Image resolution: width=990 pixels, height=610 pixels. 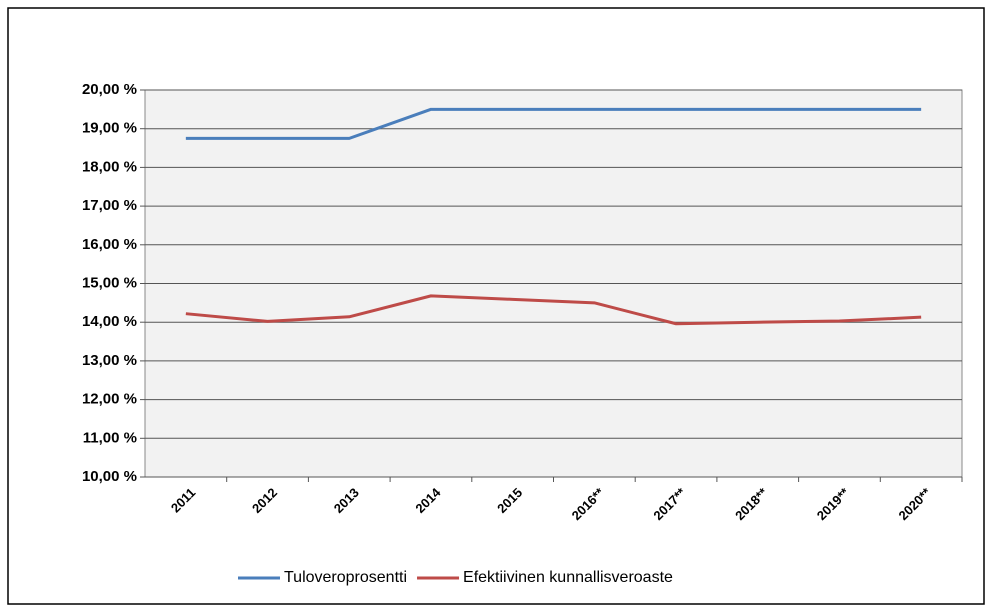 I want to click on y-tick-label: 15,00 %, so click(x=109, y=282).